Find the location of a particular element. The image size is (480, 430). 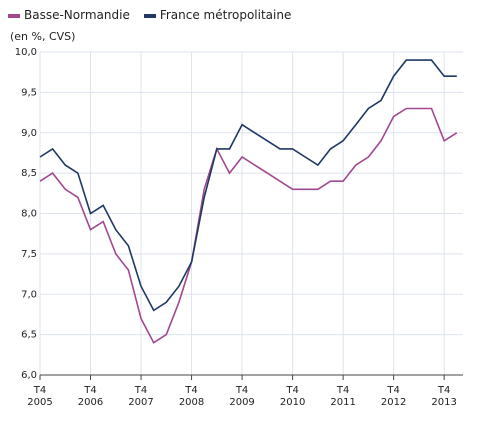

y-tick-label: 8,5 is located at coordinates (29, 173).